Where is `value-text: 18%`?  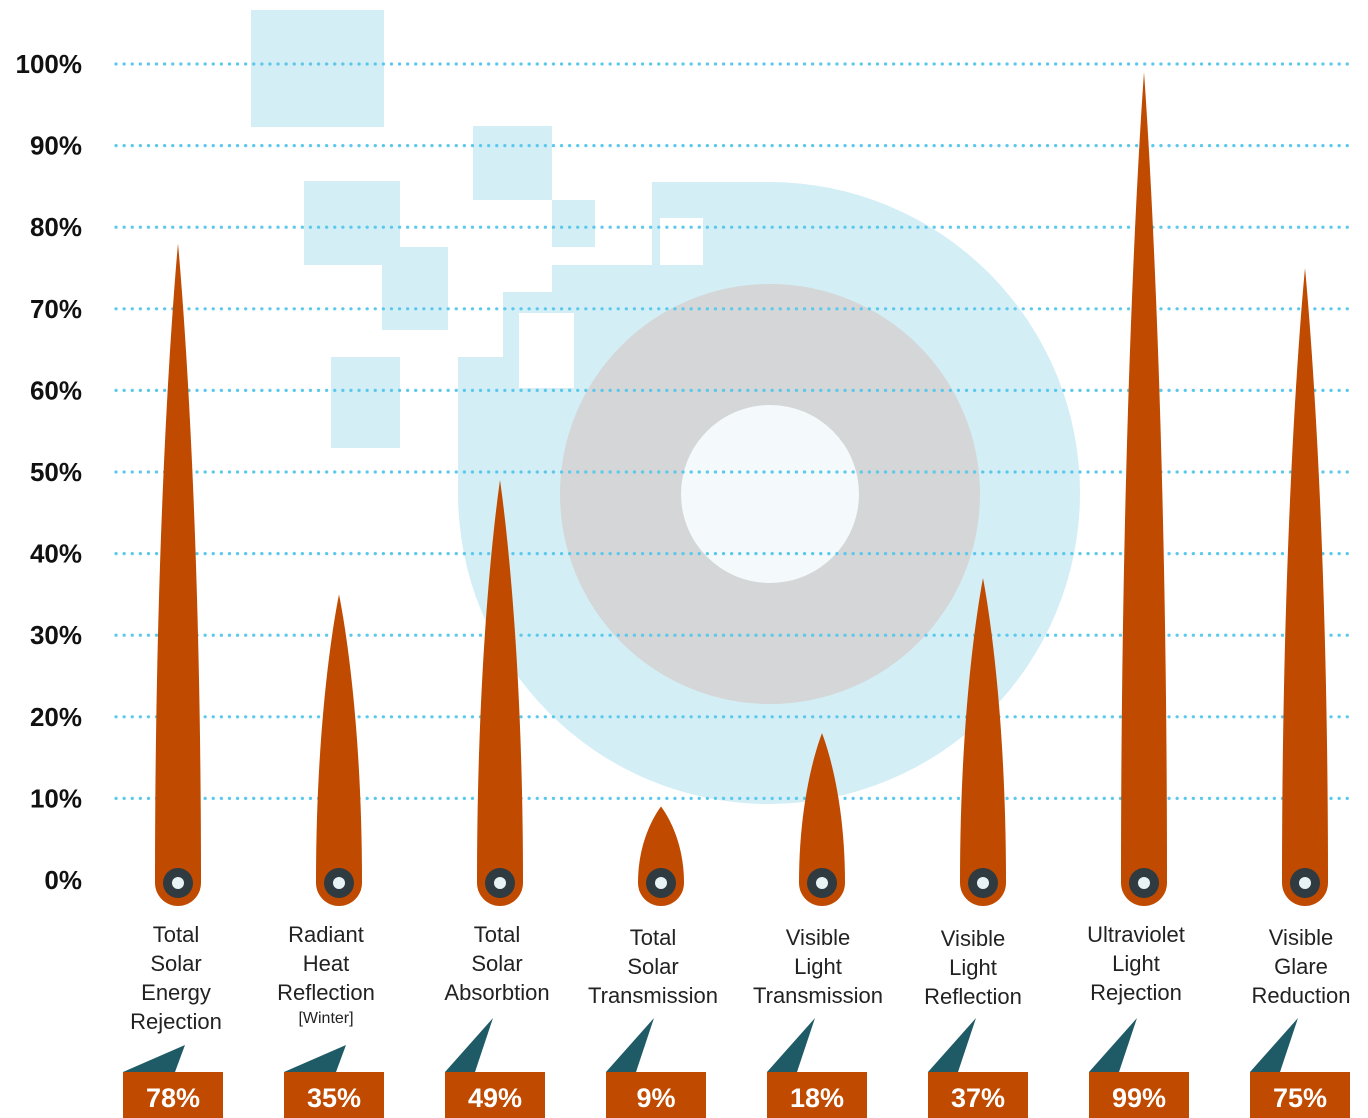 value-text: 18% is located at coordinates (817, 1098).